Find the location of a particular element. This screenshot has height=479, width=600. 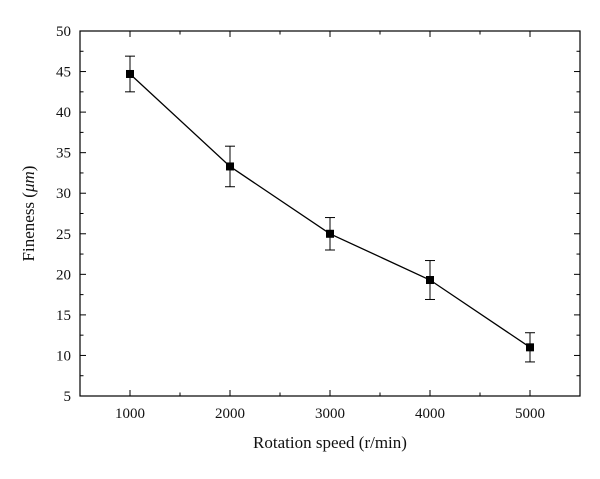

x-tick-label-3000: 3000 is located at coordinates (330, 414).